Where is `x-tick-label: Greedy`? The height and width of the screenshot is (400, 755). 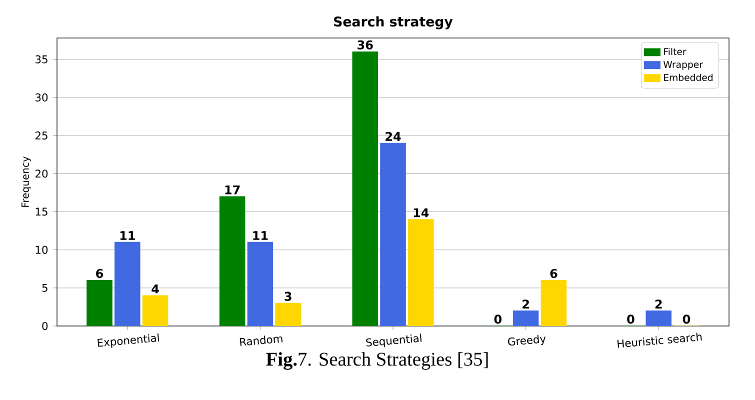
x-tick-label: Greedy is located at coordinates (527, 340).